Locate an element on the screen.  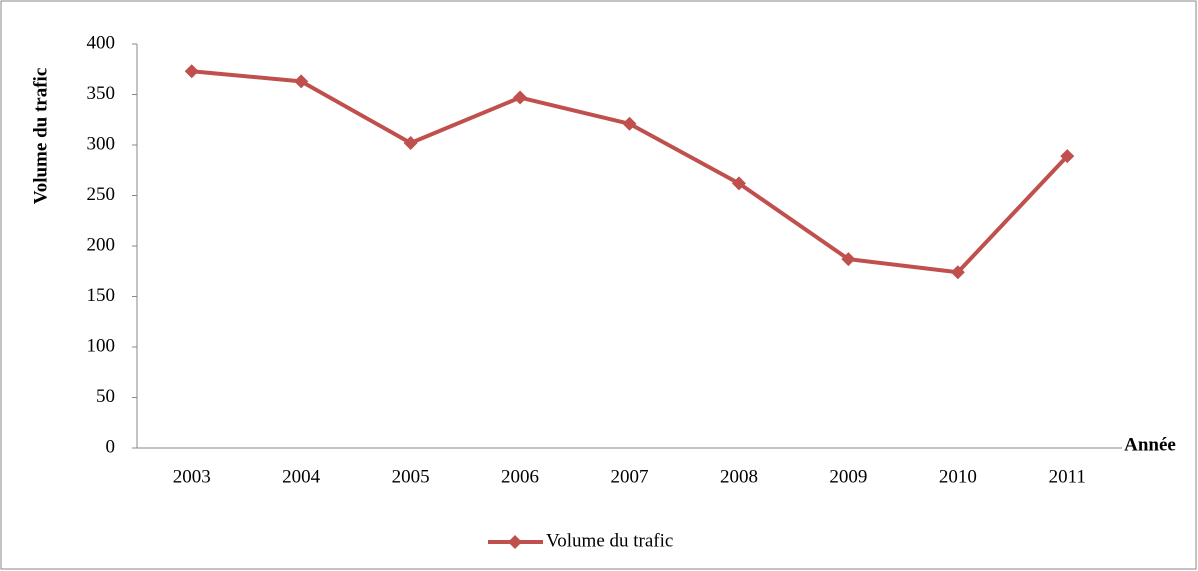
y-tick-label: 0 is located at coordinates (111, 446).